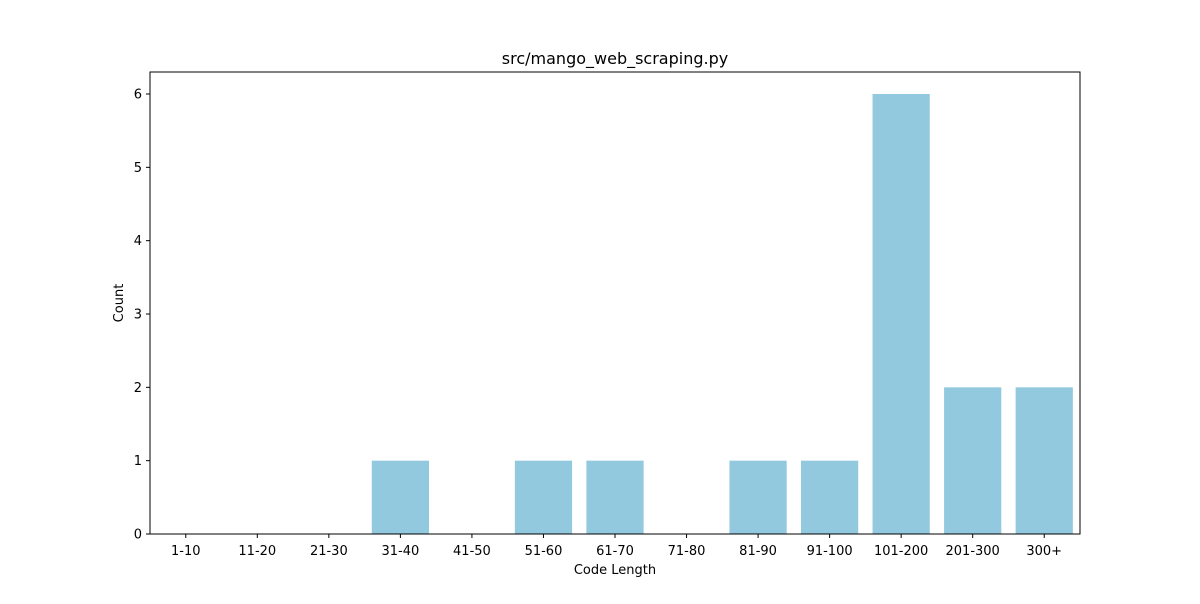 This screenshot has height=604, width=1200. Describe the element at coordinates (138, 168) in the screenshot. I see `y-tick-label: 5` at that location.